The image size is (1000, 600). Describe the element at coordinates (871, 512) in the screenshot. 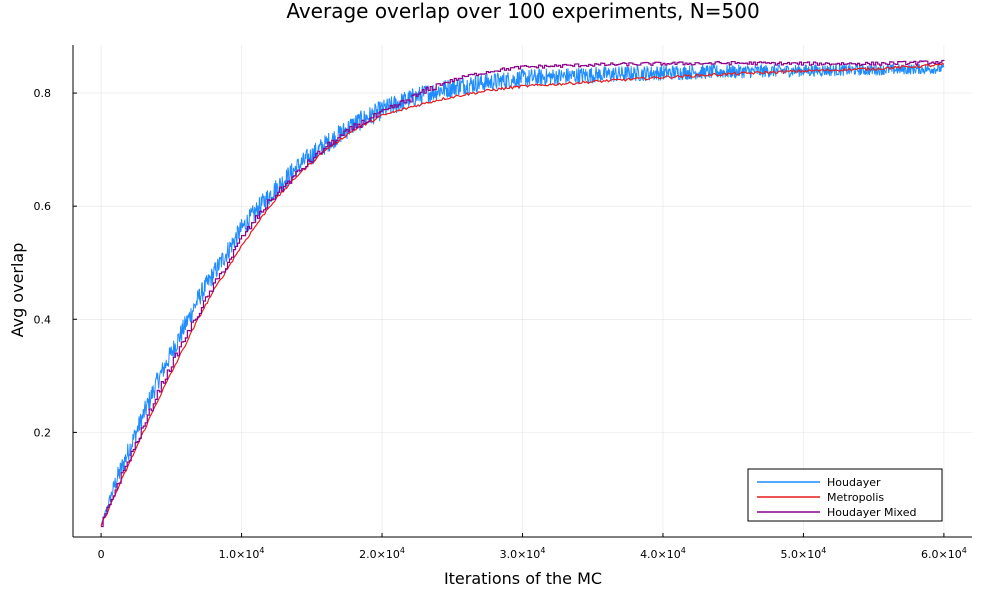

I see `legend-label: Houdayer Mixed` at that location.